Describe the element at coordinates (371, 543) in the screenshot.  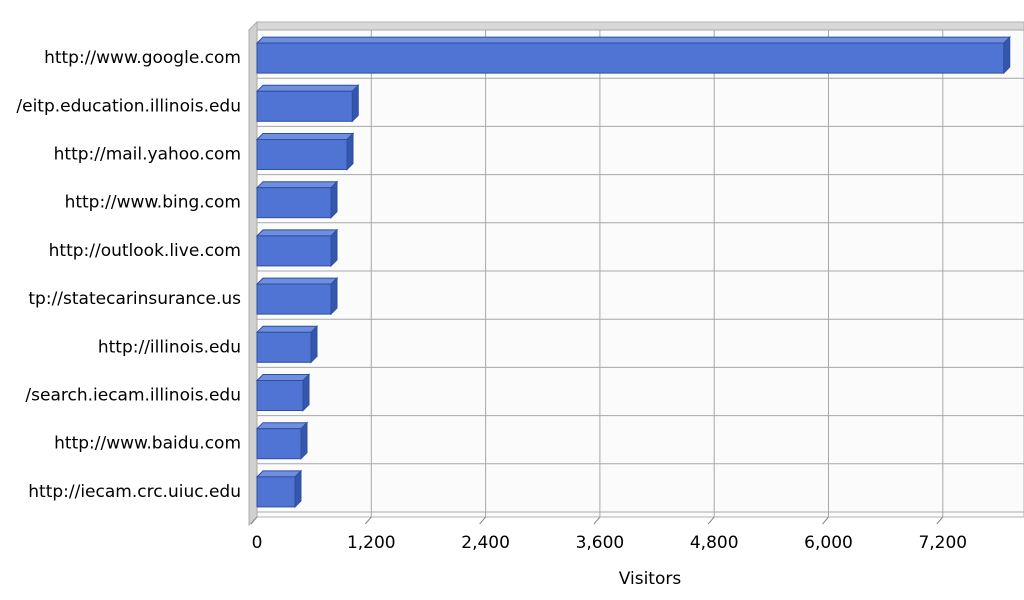
I see `x-tick-label: 1,200` at that location.